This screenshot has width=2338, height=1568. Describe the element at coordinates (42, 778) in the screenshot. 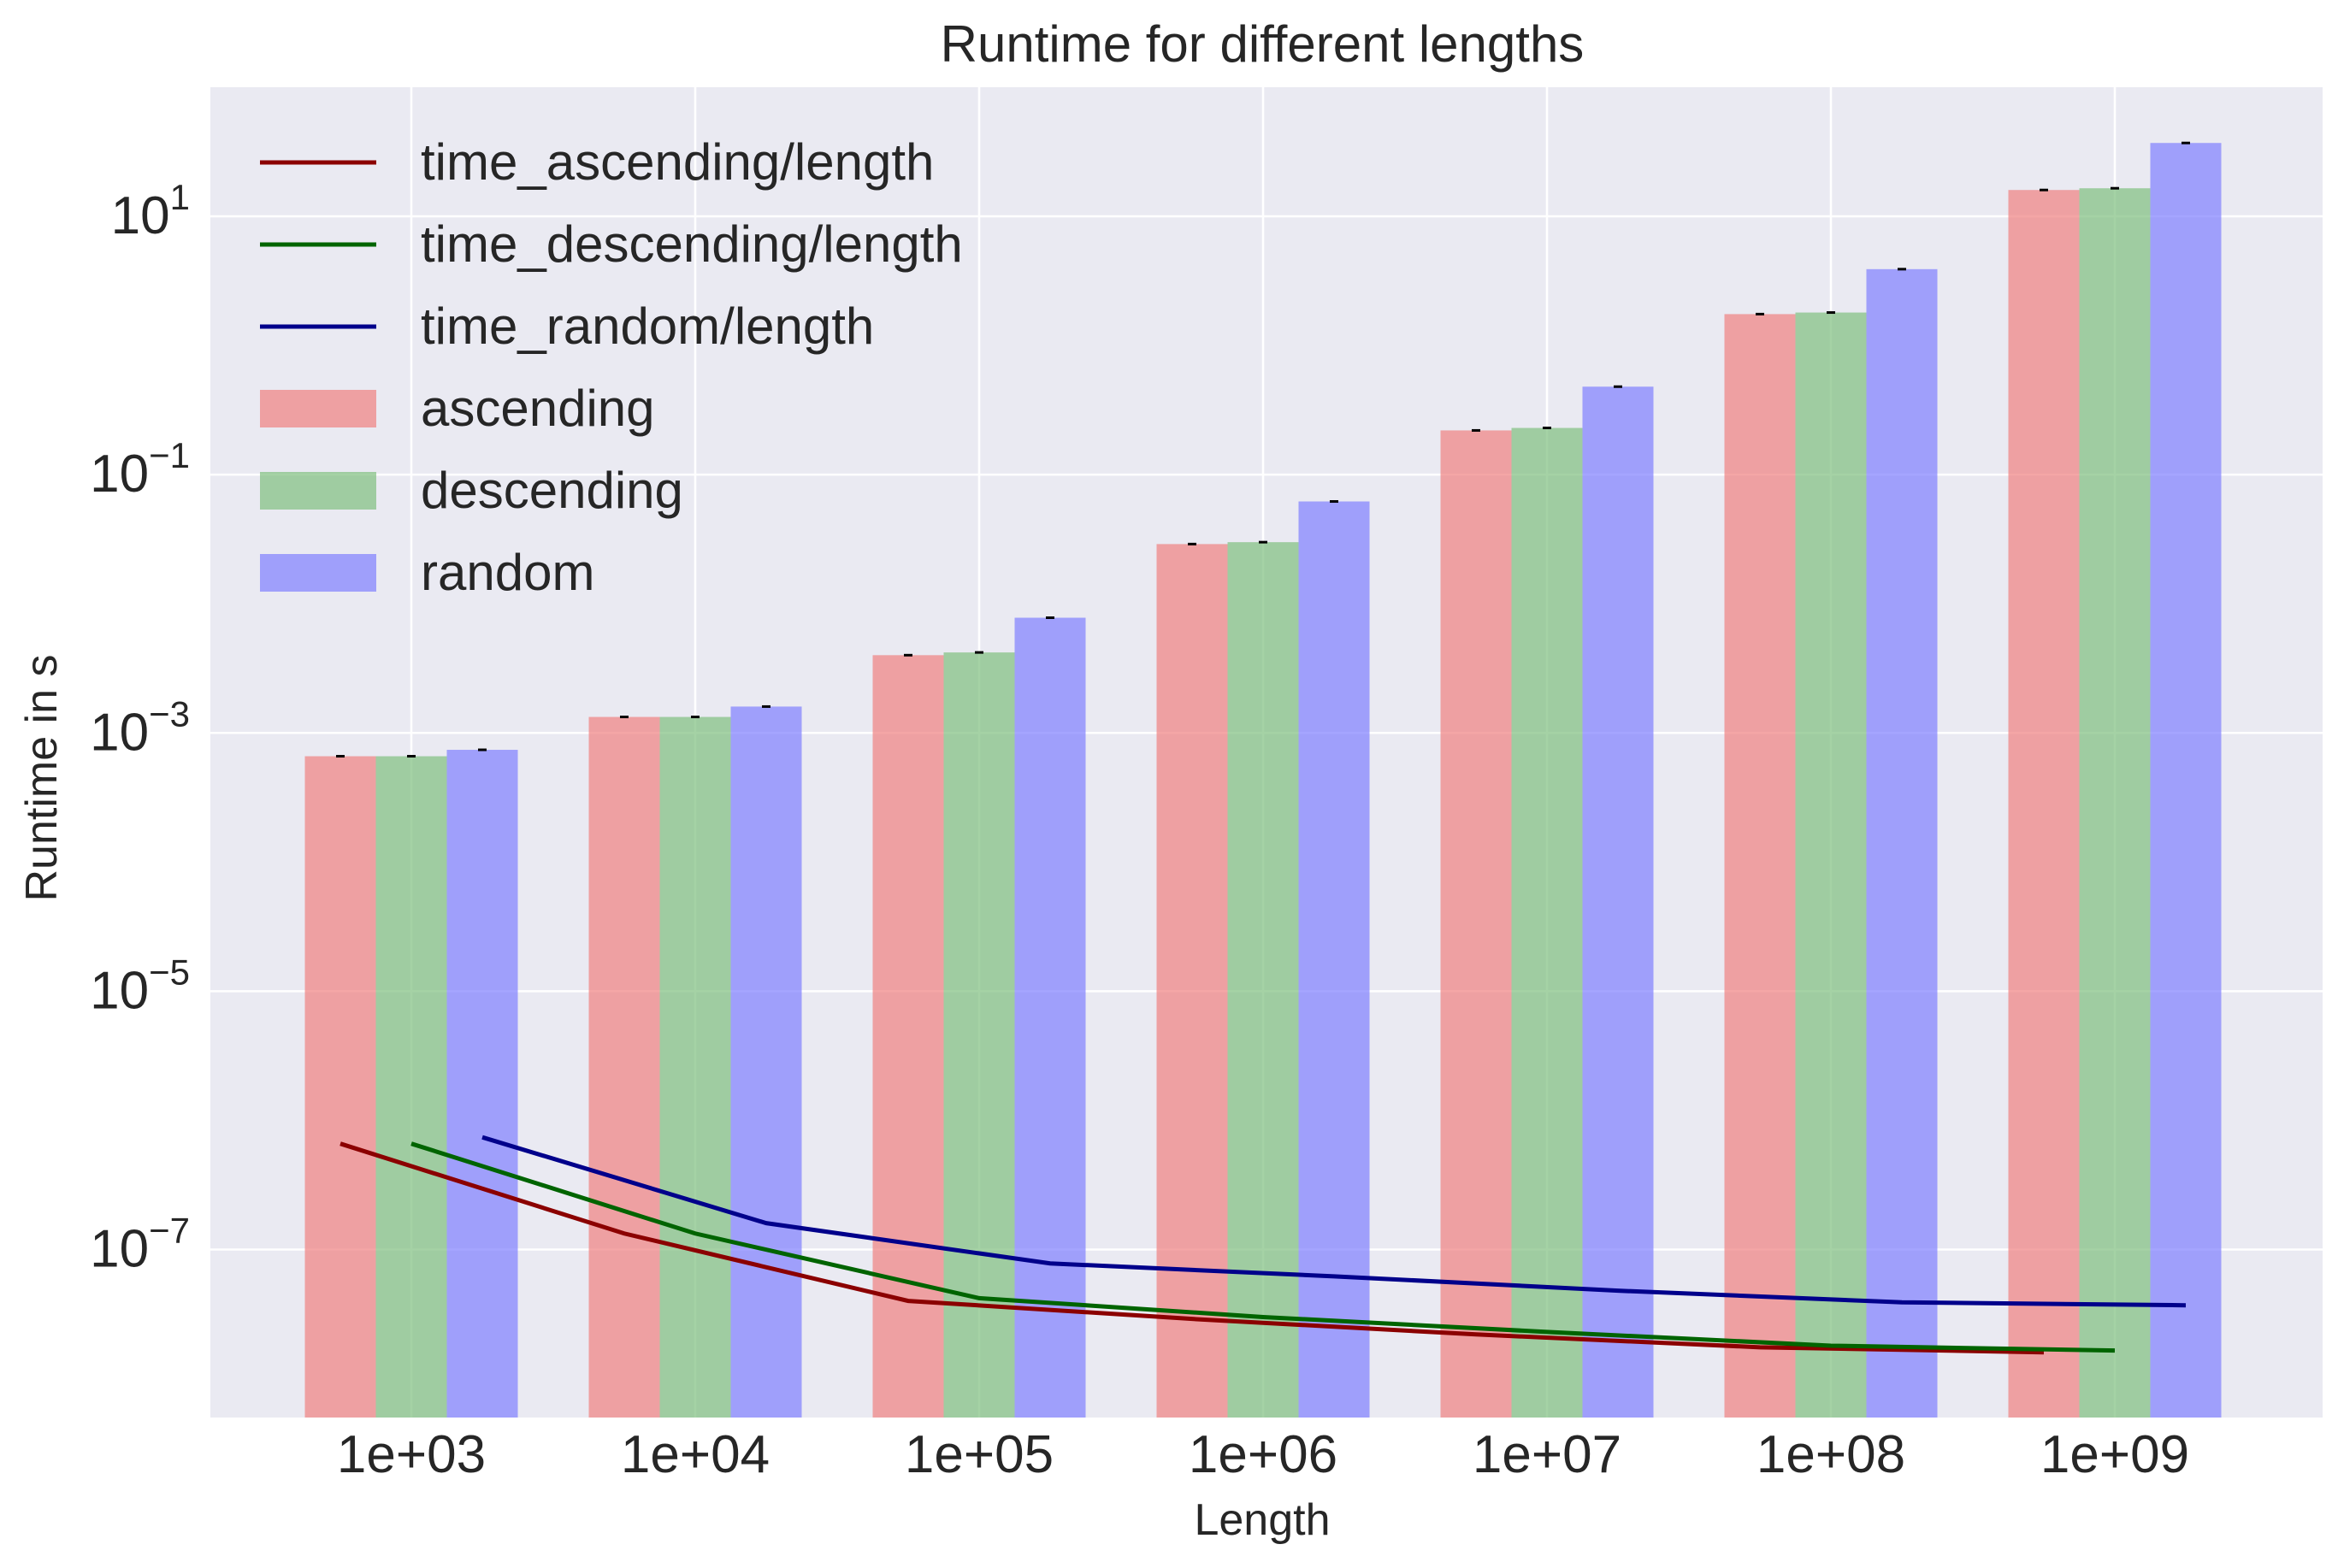

I see `y-axis-label: Runtime in s` at that location.